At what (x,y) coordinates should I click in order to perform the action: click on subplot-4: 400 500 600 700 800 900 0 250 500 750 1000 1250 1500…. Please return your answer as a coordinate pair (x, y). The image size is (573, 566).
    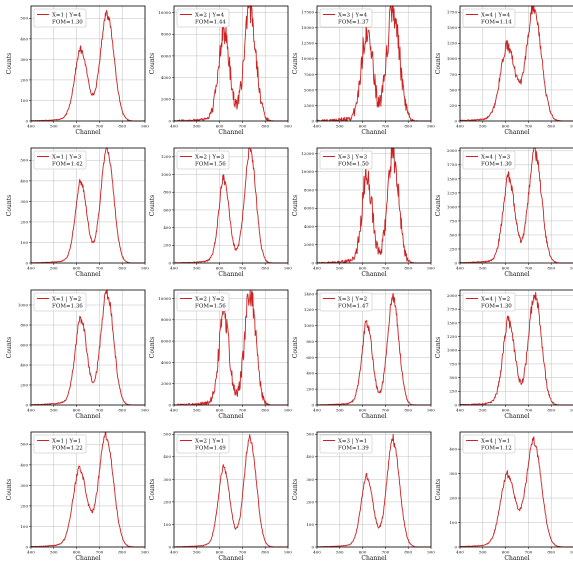
    Looking at the image, I should click on (504, 70).